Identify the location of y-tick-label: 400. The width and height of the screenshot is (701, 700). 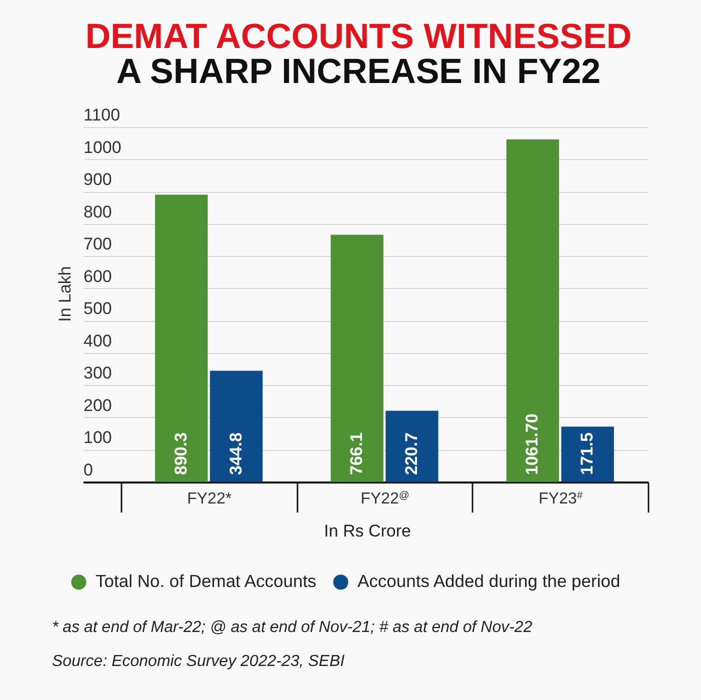
(98, 340).